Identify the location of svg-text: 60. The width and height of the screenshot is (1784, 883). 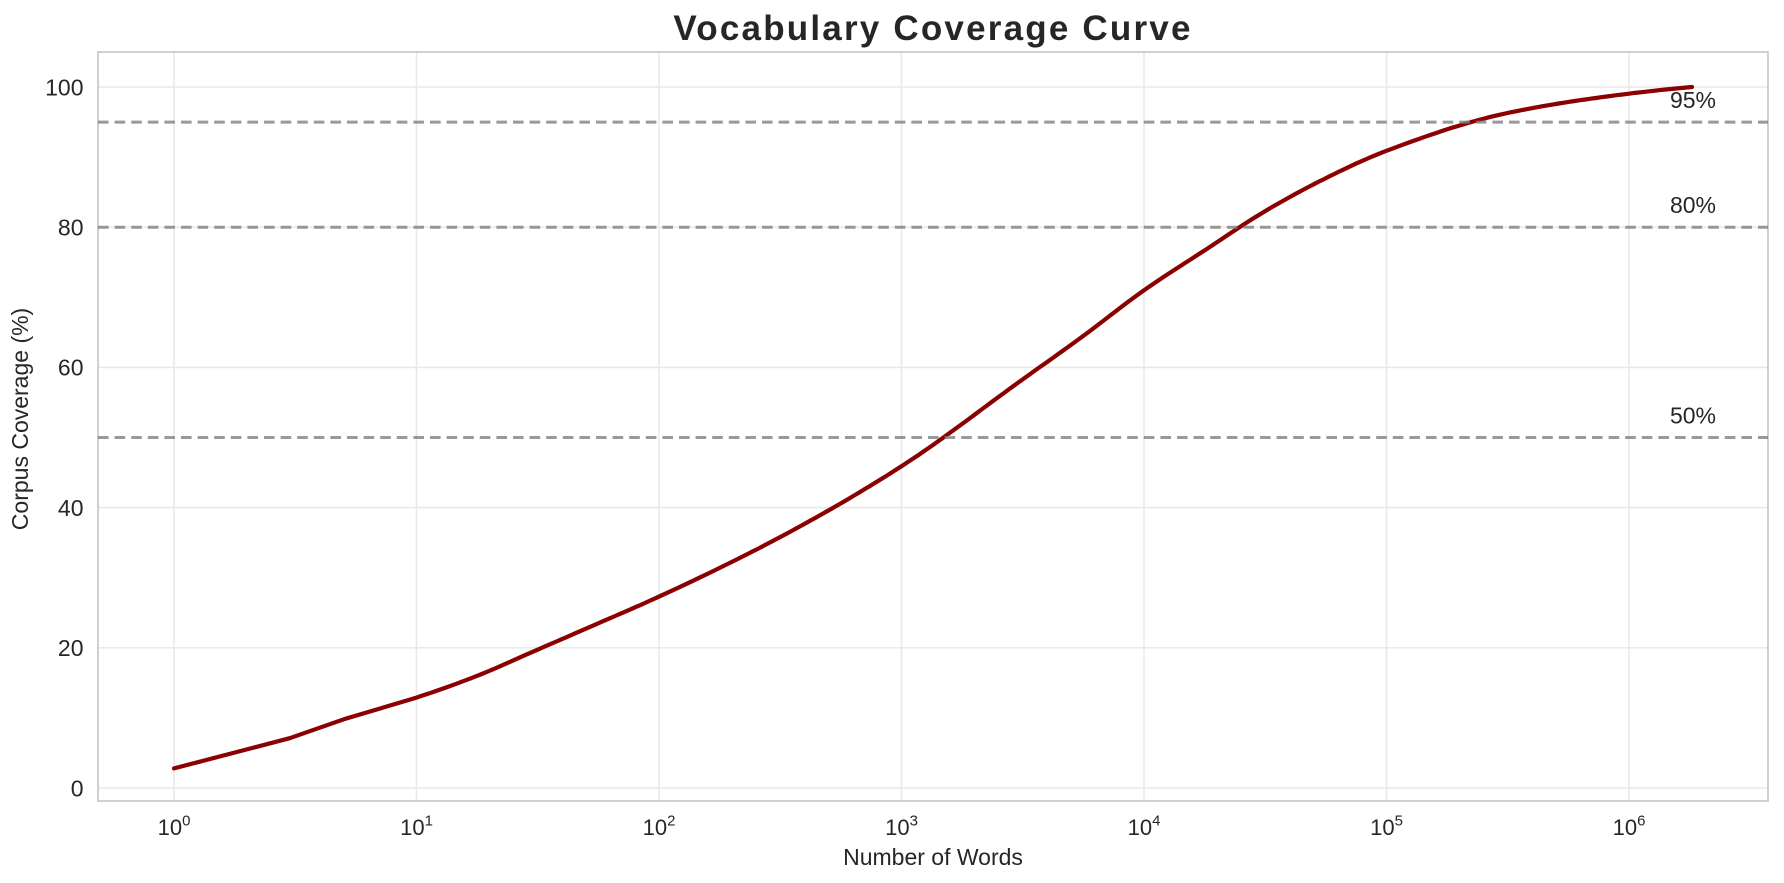
(71, 368).